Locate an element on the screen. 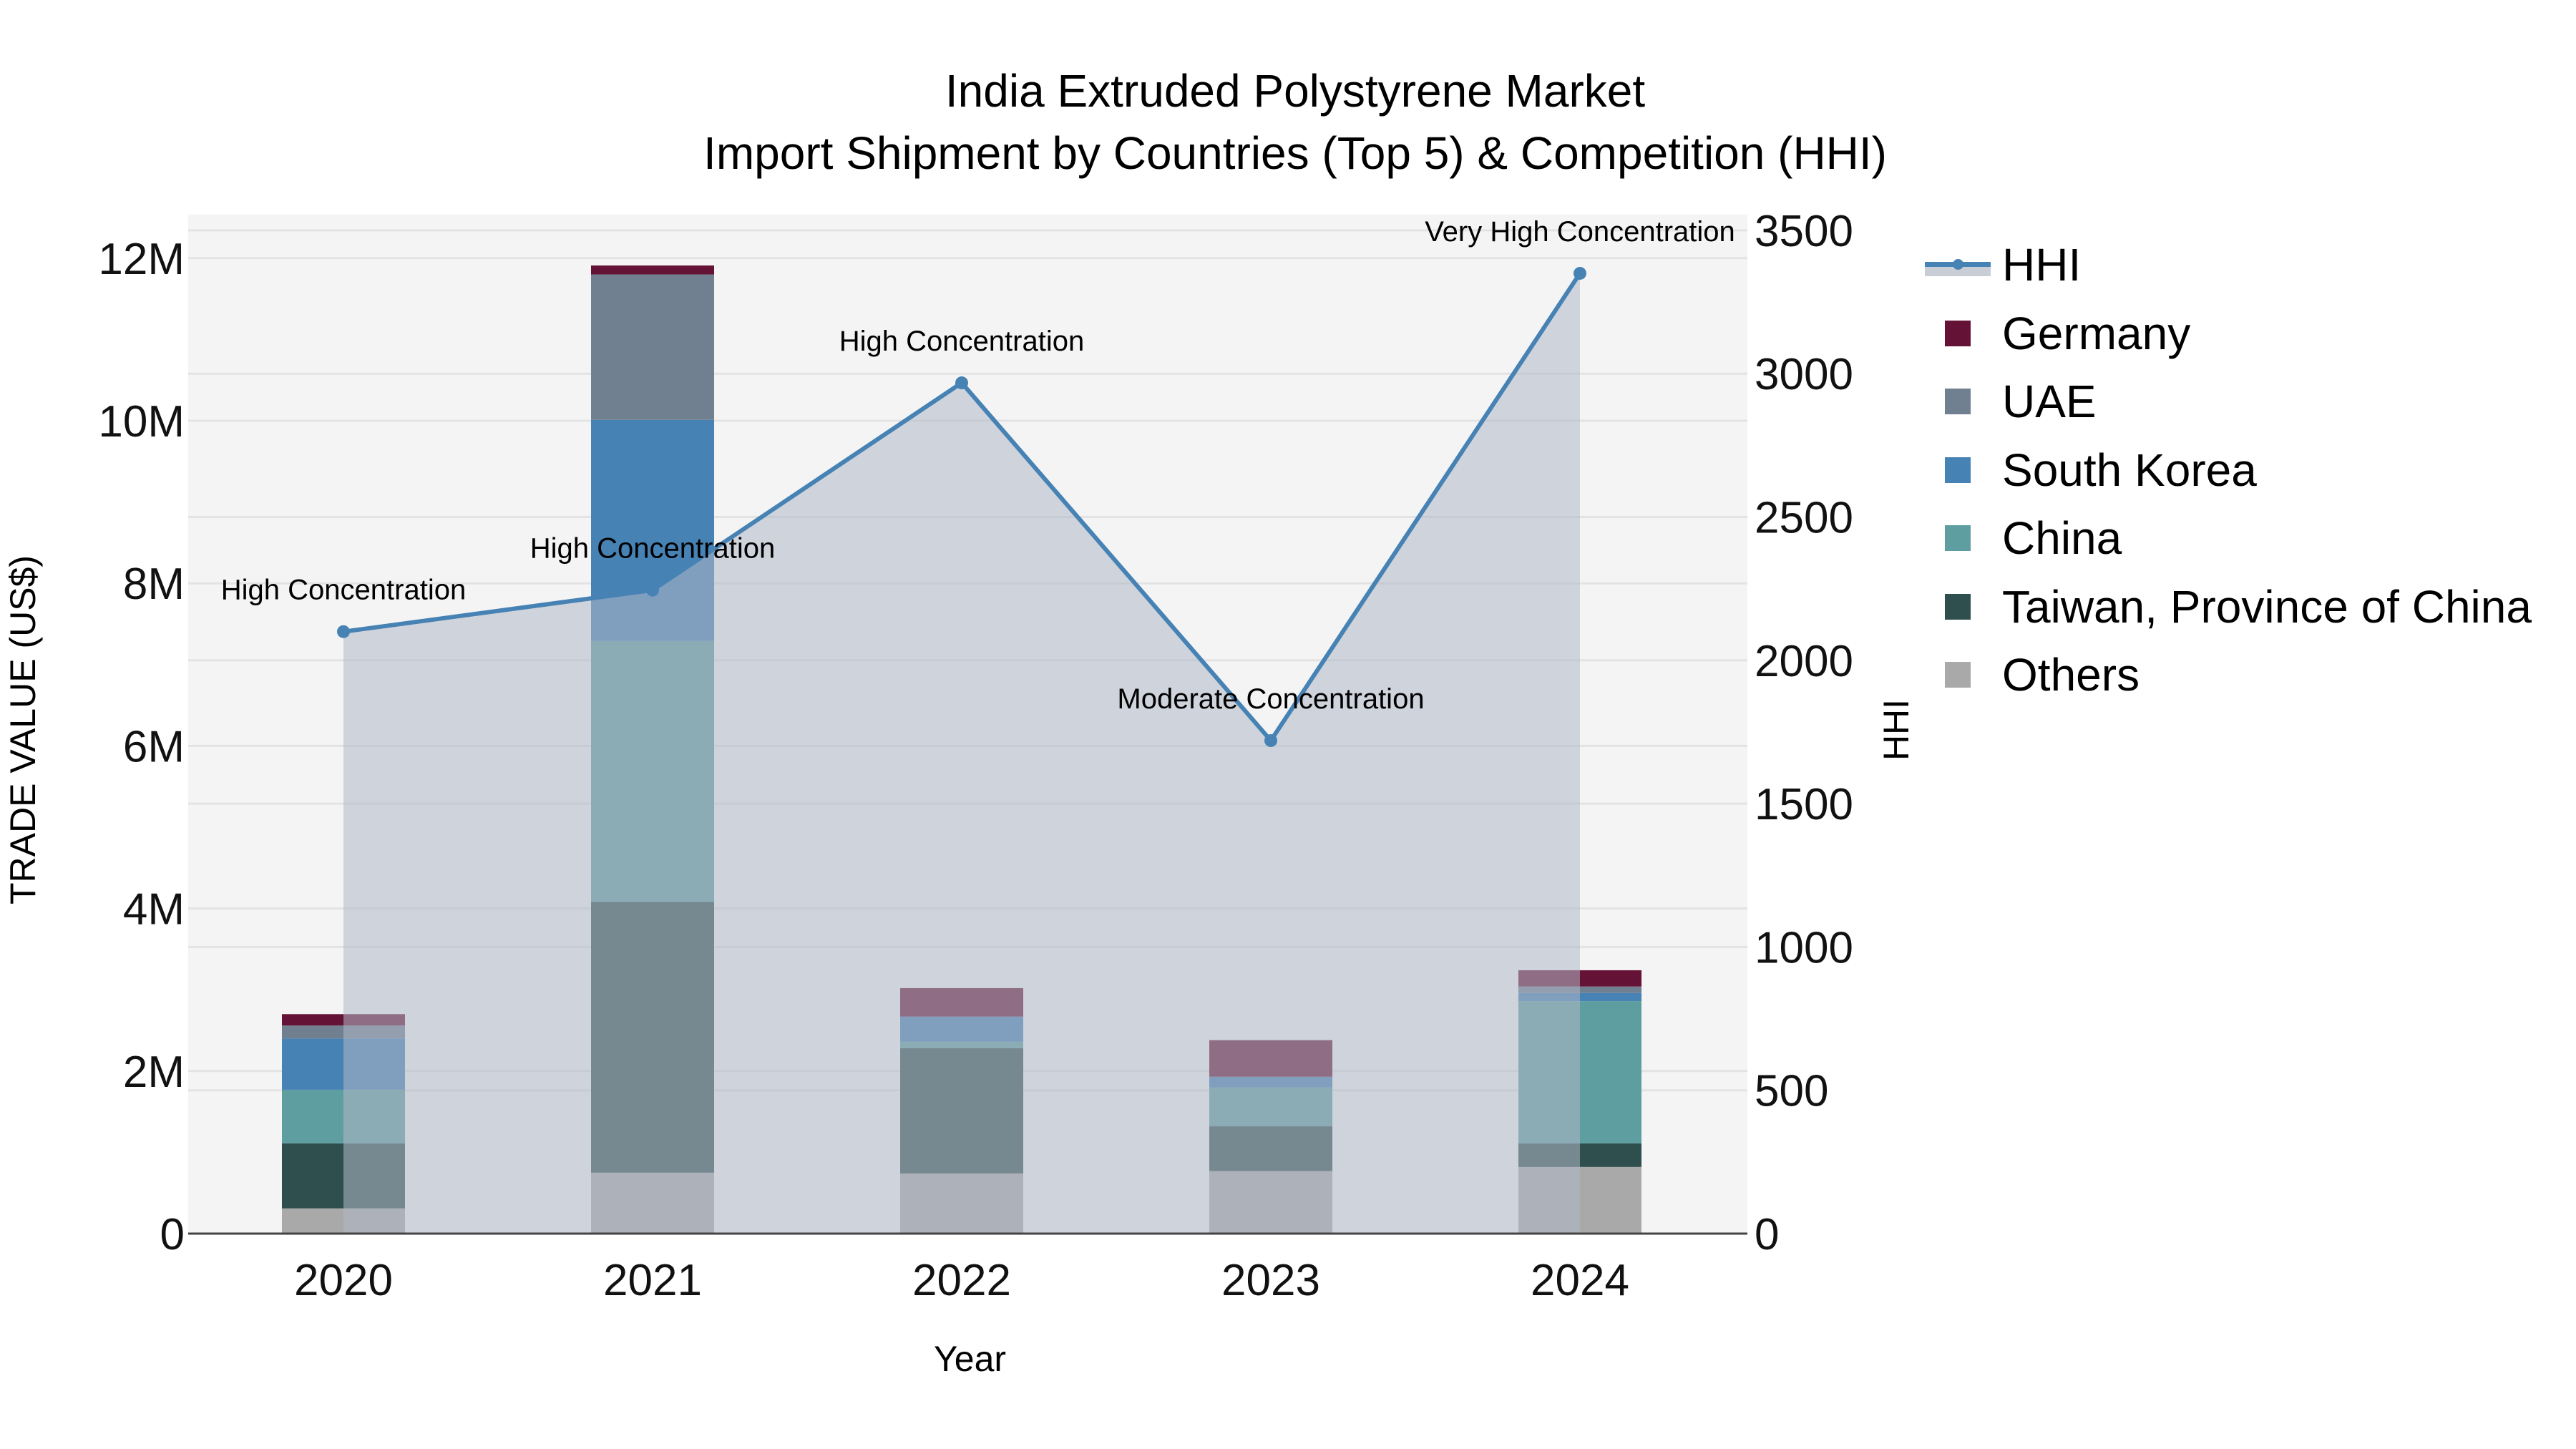 This screenshot has height=1449, width=2576. svg-text: 2022 is located at coordinates (961, 1280).